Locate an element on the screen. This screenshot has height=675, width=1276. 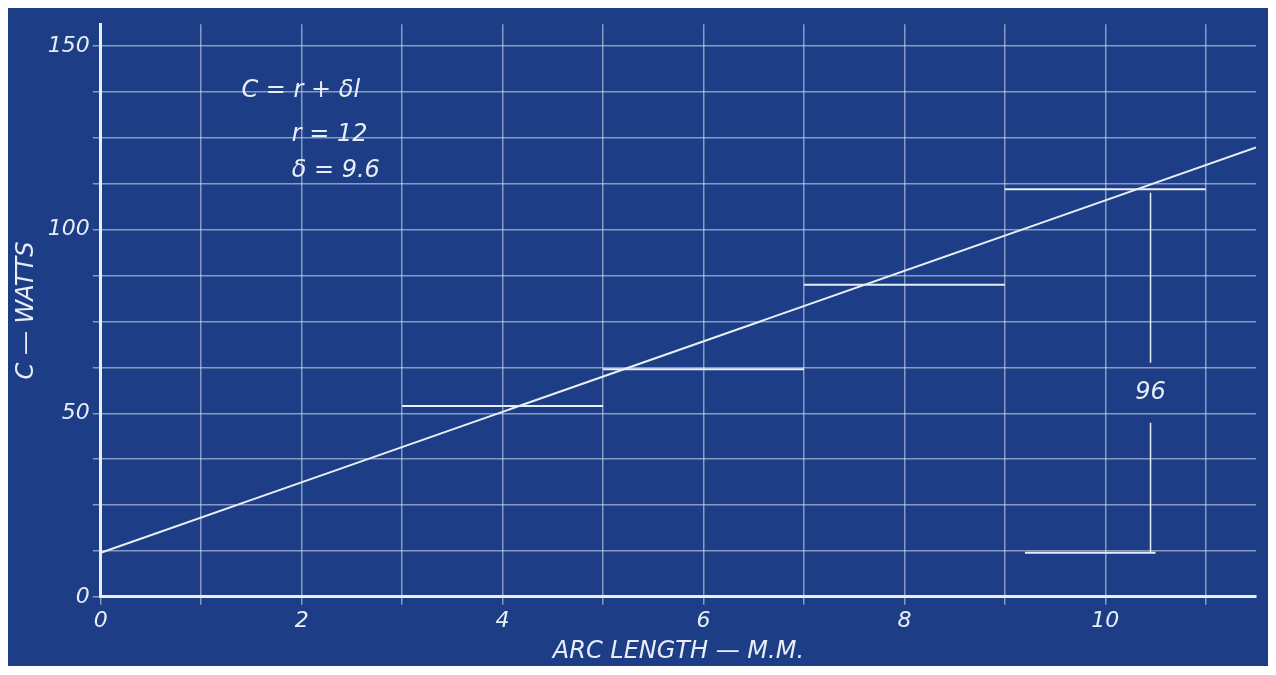
y-tick-label: 0 is located at coordinates (82, 595).